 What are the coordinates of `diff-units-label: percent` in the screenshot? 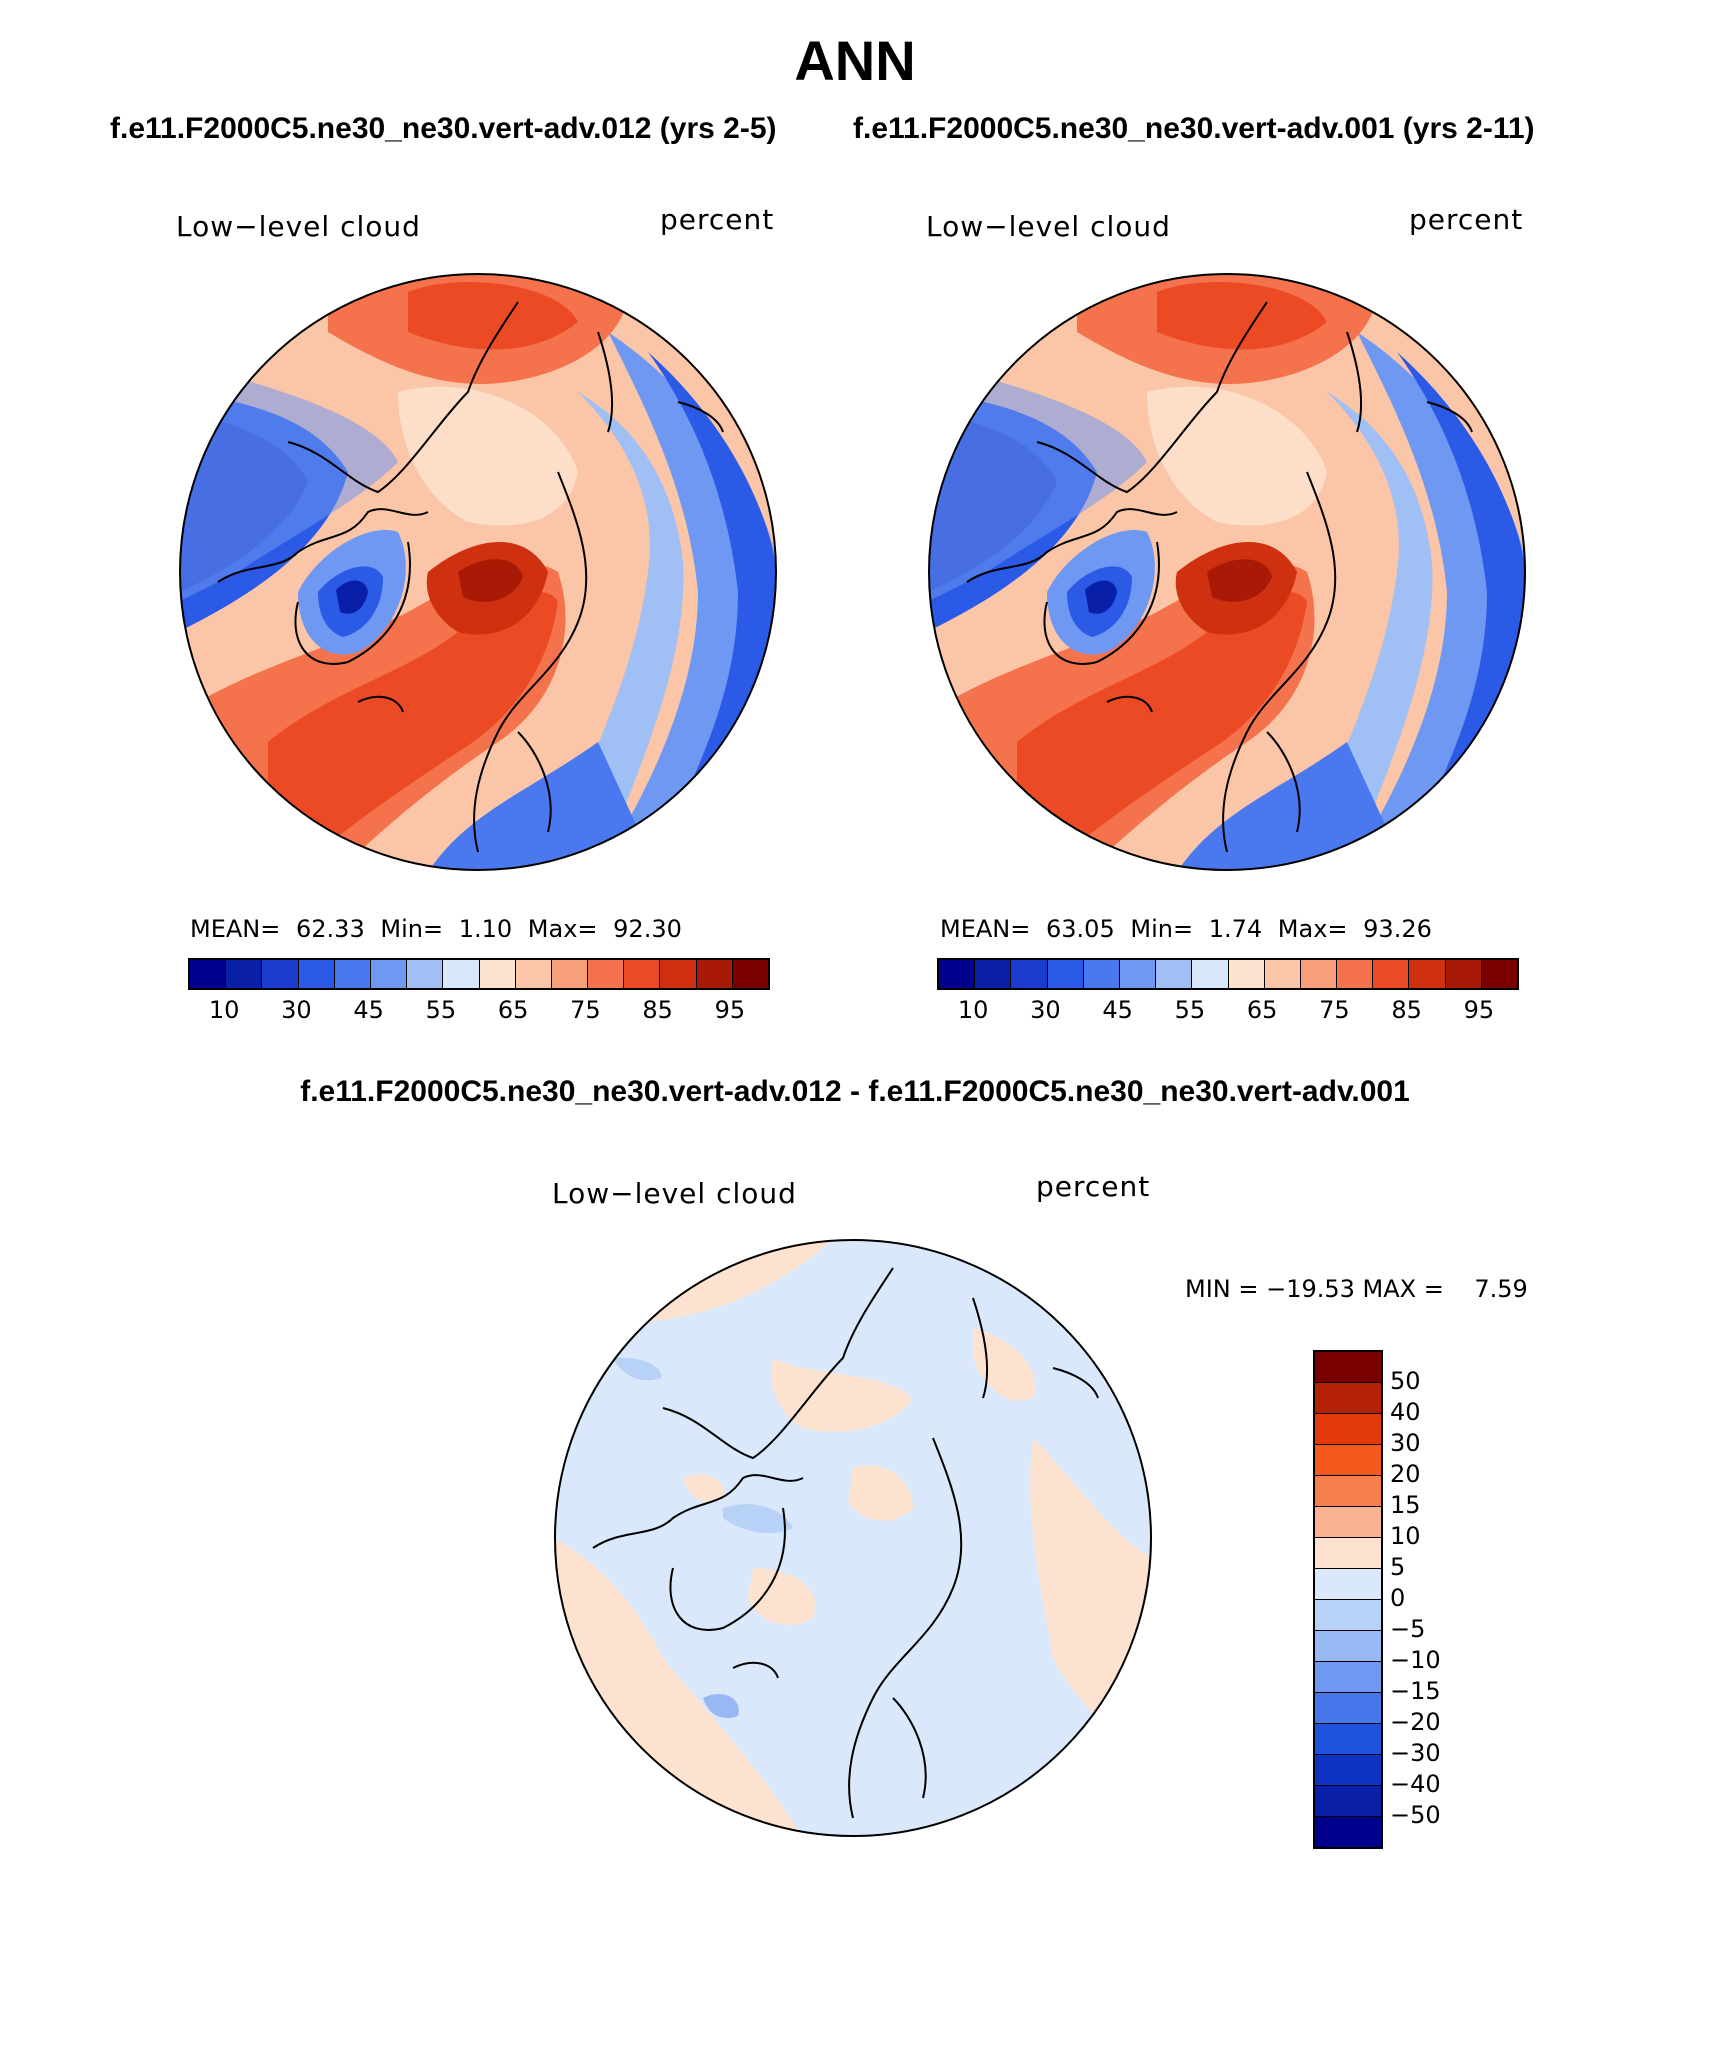 It's located at (1093, 1186).